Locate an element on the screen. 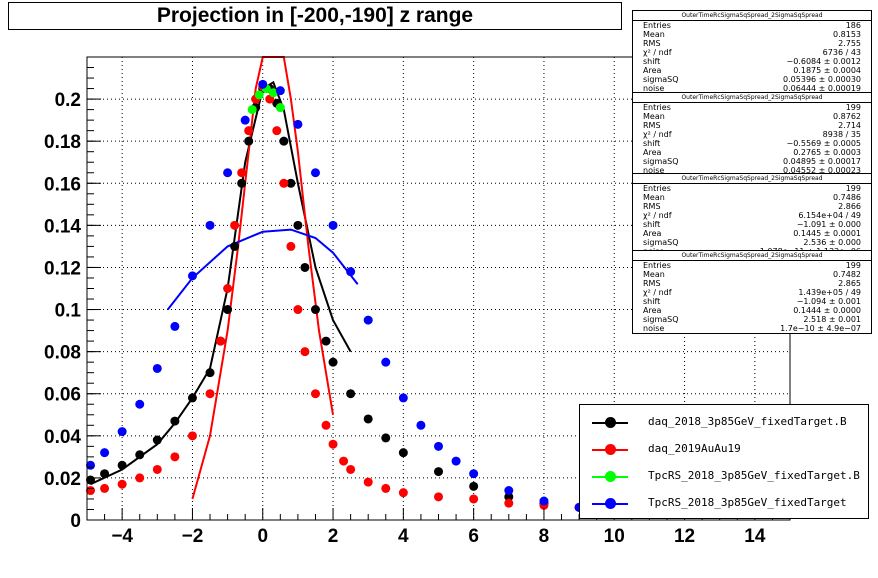  stats-row: Area 0.2765 ± 0.0003 is located at coordinates (752, 152).